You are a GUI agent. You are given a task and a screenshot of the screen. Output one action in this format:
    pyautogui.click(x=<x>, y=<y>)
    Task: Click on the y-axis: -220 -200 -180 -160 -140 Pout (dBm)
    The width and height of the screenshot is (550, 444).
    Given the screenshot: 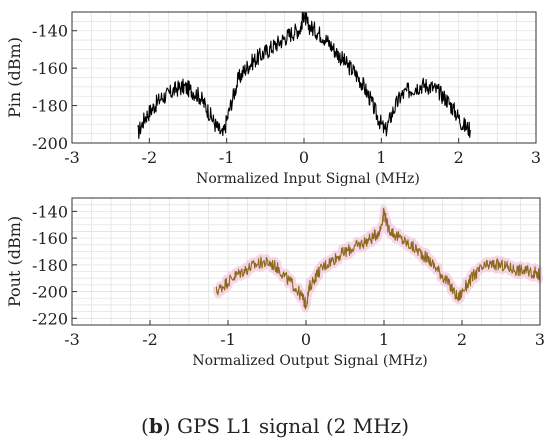 What is the action you would take?
    pyautogui.click(x=41, y=265)
    